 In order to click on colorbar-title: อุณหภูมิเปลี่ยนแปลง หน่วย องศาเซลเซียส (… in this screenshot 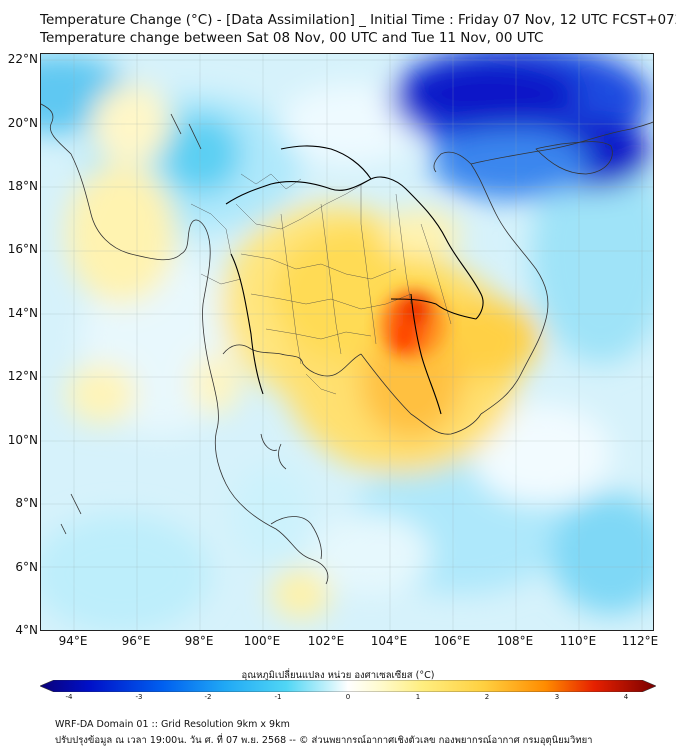, I will do `click(338, 675)`.